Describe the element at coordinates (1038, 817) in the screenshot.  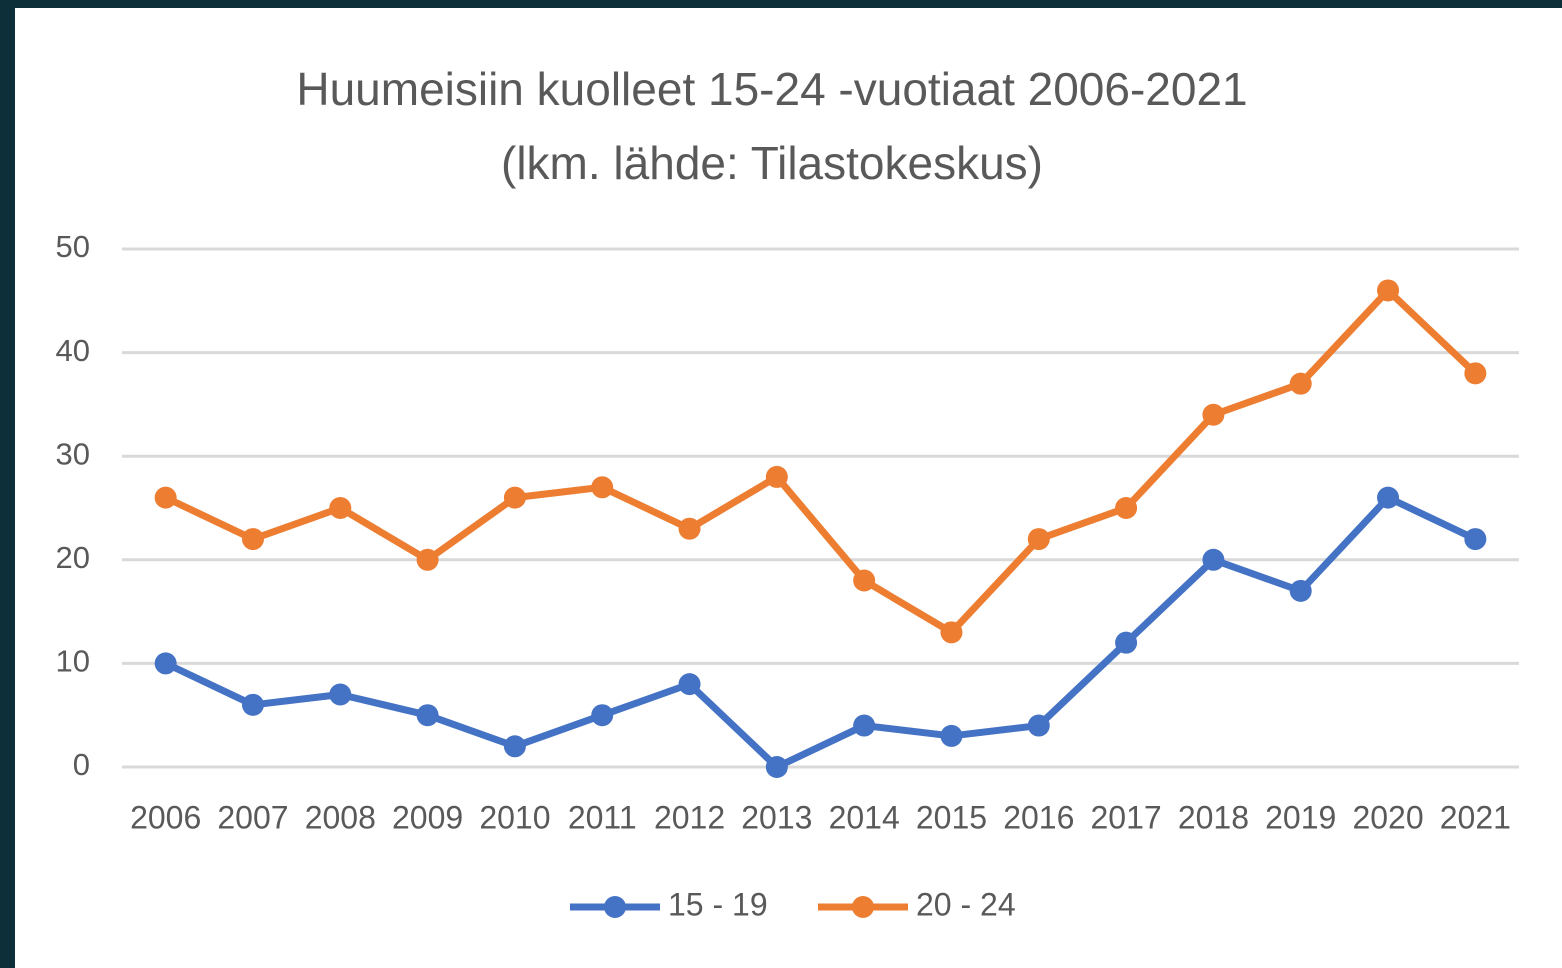
I see `x-tick-label: 2016` at that location.